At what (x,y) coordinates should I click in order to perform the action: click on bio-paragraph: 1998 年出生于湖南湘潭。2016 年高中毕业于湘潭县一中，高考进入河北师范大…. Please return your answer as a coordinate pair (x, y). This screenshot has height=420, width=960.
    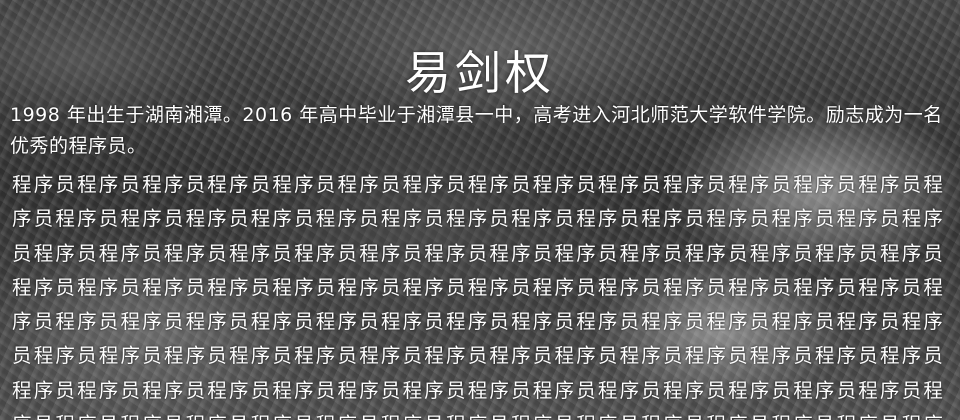
    Looking at the image, I should click on (482, 131).